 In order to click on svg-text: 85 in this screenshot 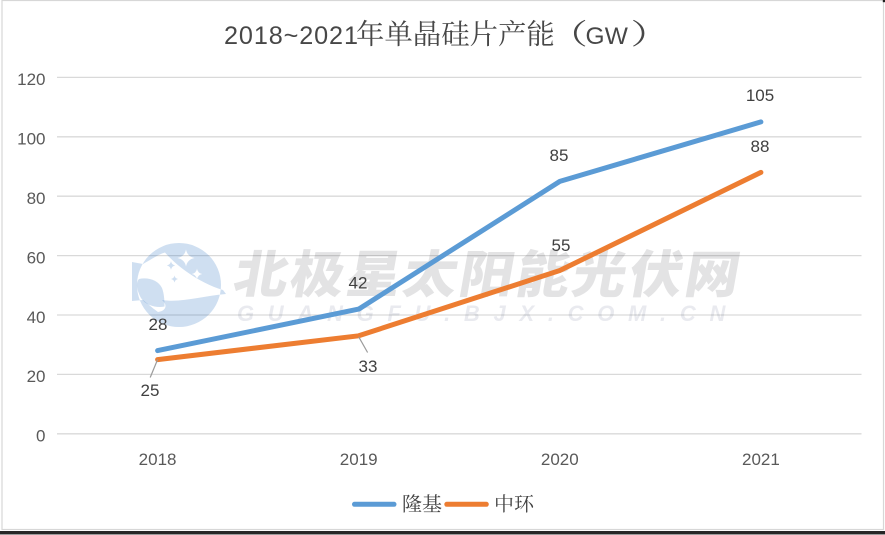, I will do `click(559, 155)`.